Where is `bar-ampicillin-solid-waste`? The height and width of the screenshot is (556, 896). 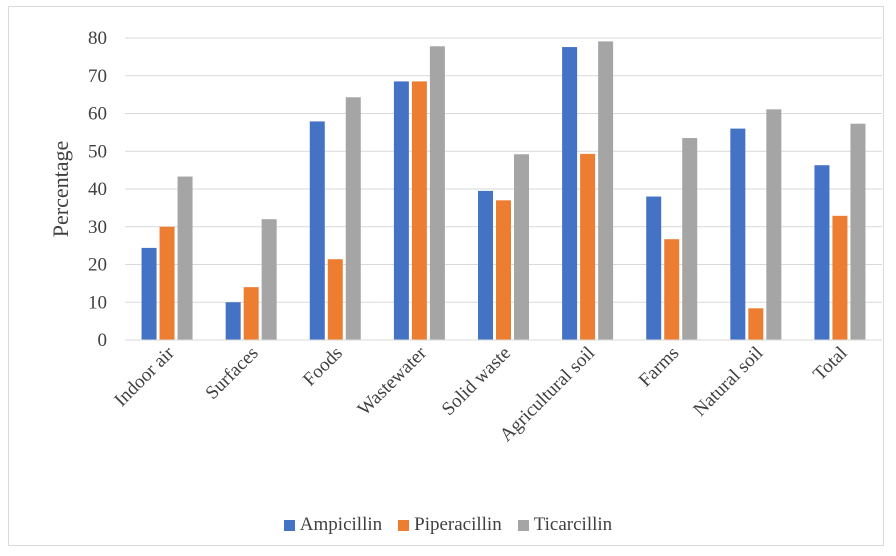 bar-ampicillin-solid-waste is located at coordinates (485, 265).